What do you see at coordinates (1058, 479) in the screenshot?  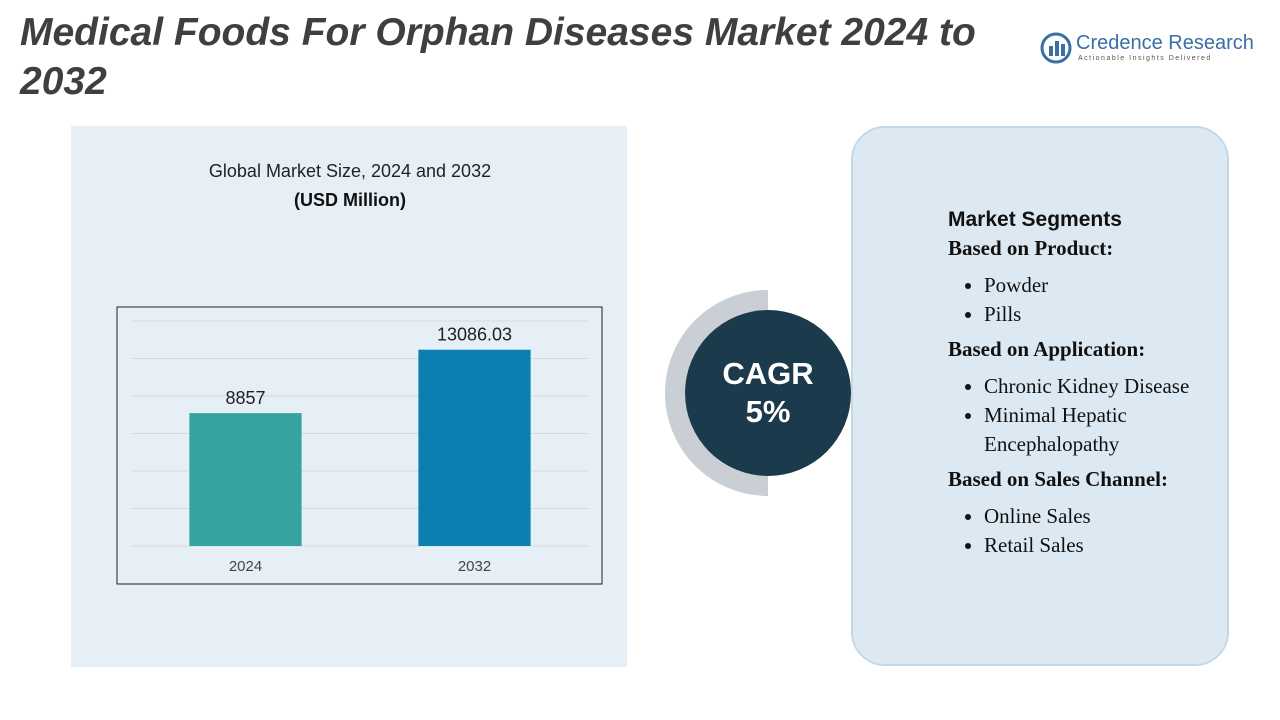 I see `segment-group-title: Based on Sales Channel:` at bounding box center [1058, 479].